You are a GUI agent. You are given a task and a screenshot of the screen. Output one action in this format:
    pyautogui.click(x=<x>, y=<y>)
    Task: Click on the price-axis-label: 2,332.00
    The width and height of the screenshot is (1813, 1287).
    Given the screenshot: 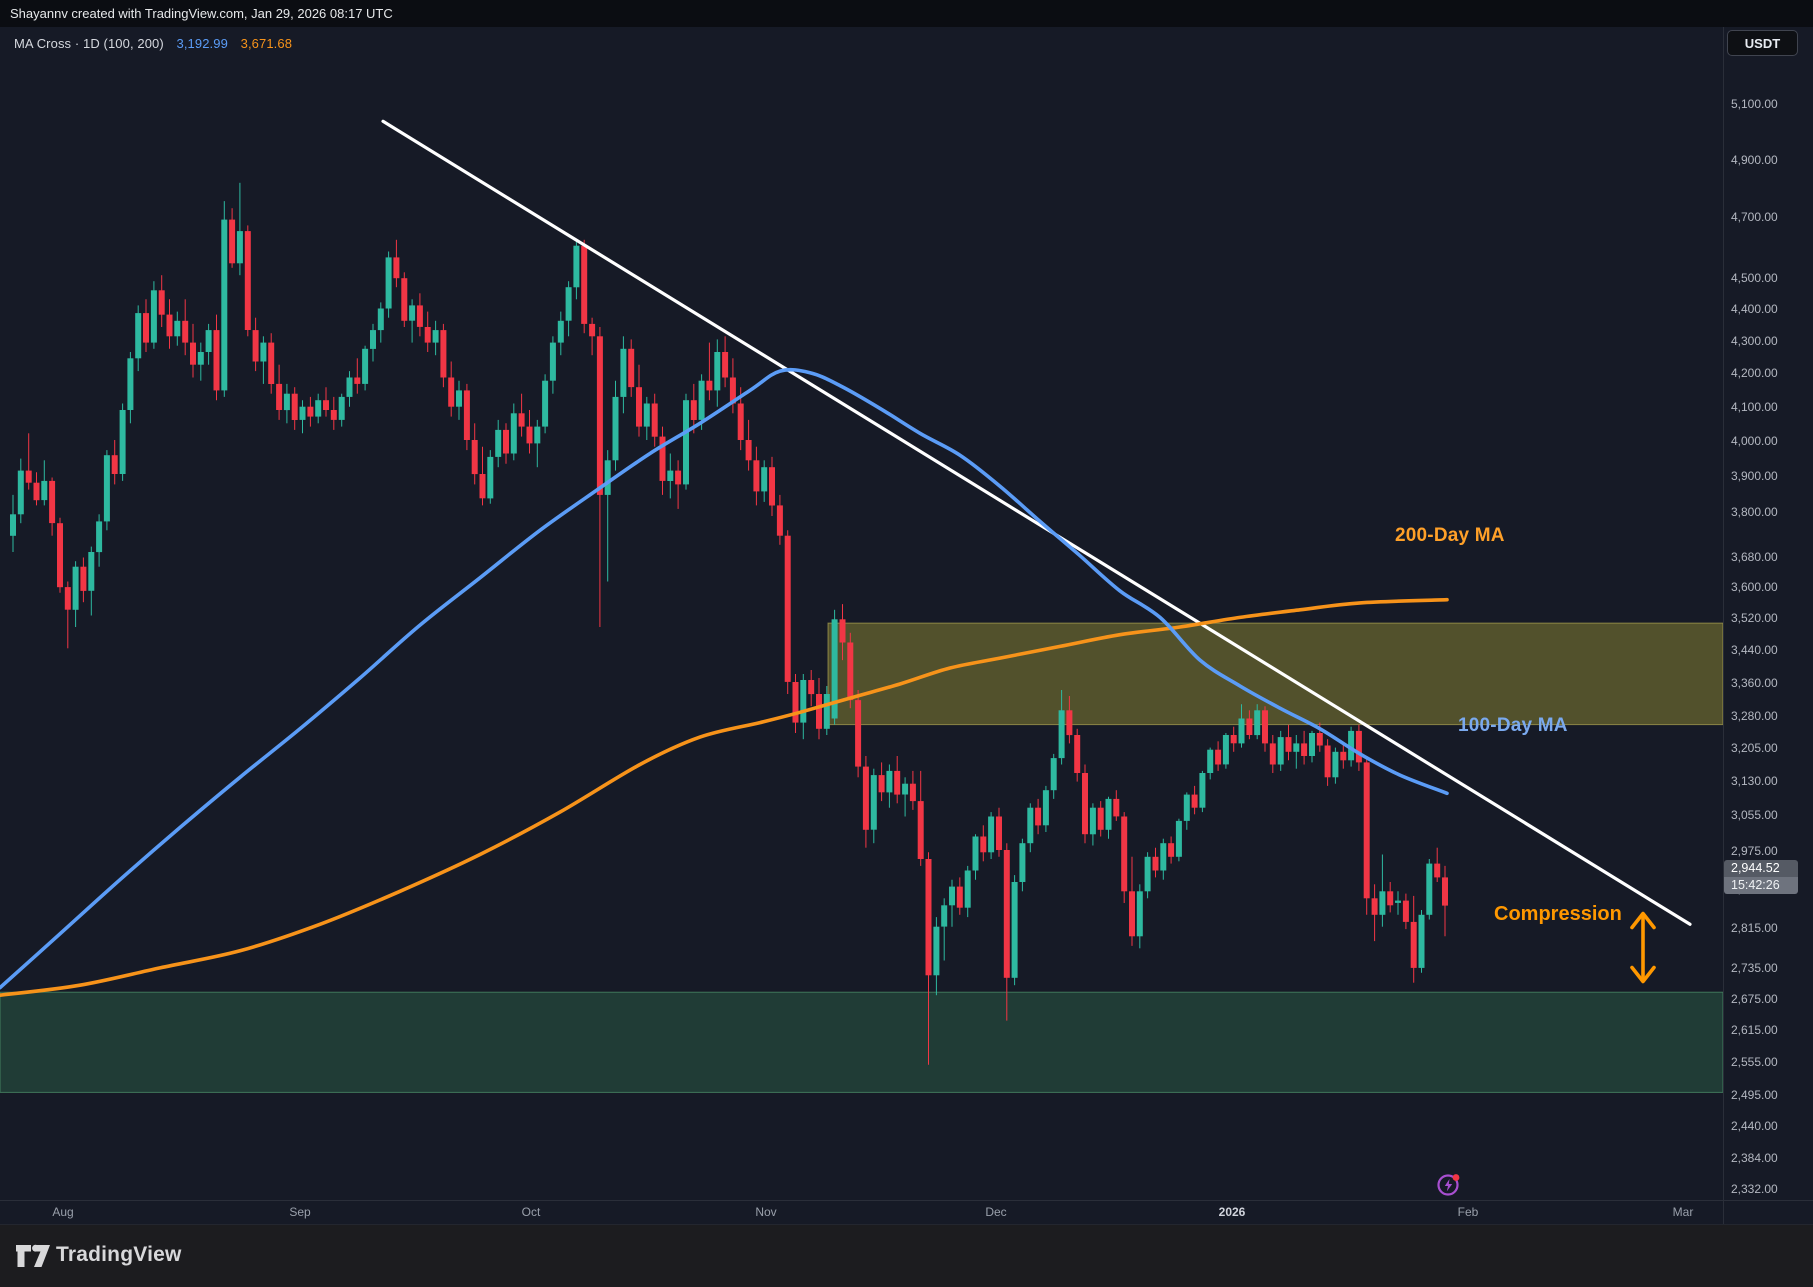 What is the action you would take?
    pyautogui.click(x=1754, y=1188)
    